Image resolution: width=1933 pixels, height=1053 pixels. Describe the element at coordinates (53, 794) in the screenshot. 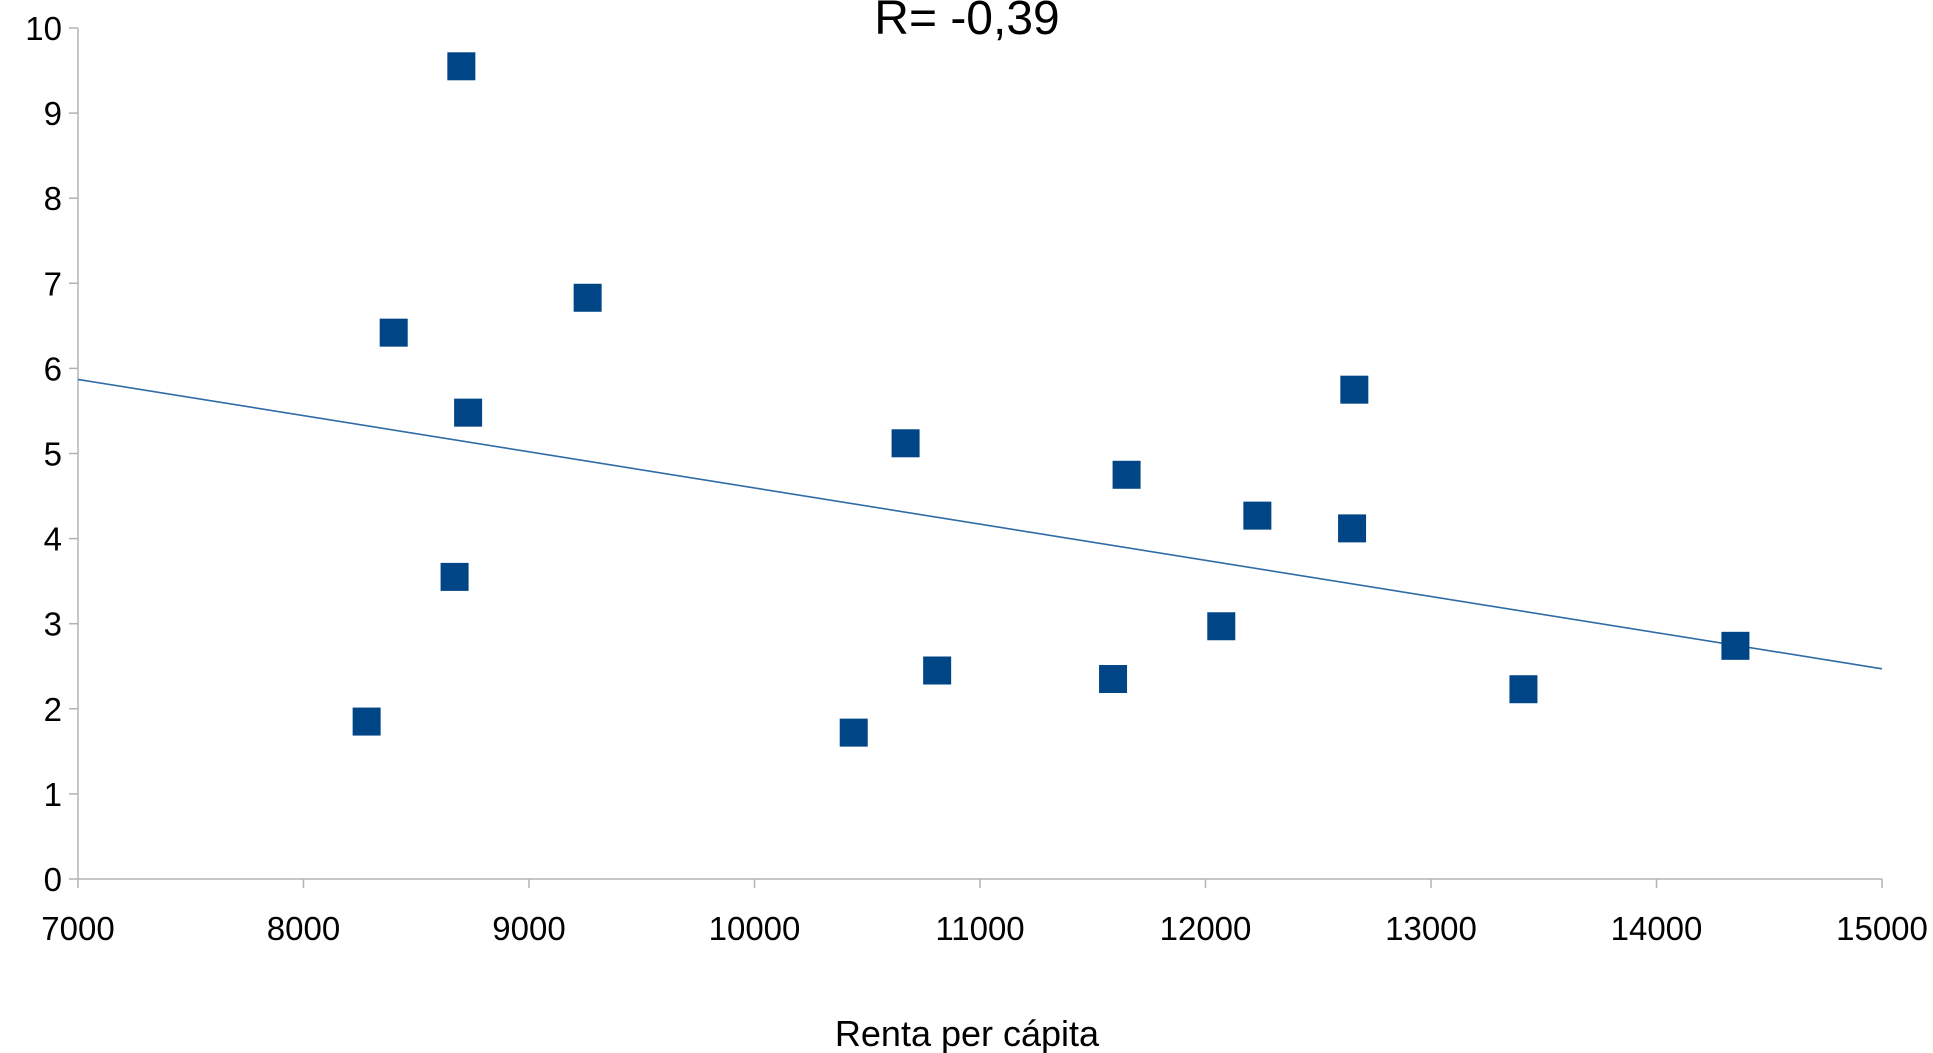

I see `y-tick-label: 1` at that location.